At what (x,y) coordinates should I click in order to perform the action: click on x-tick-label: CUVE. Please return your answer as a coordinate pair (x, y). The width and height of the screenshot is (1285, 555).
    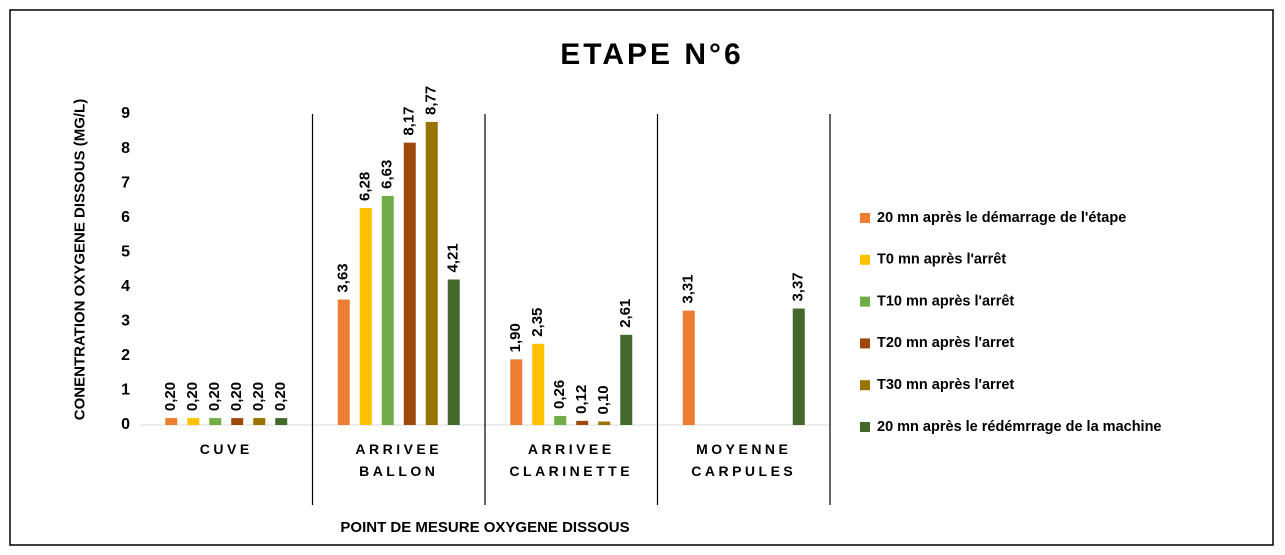
    Looking at the image, I should click on (226, 449).